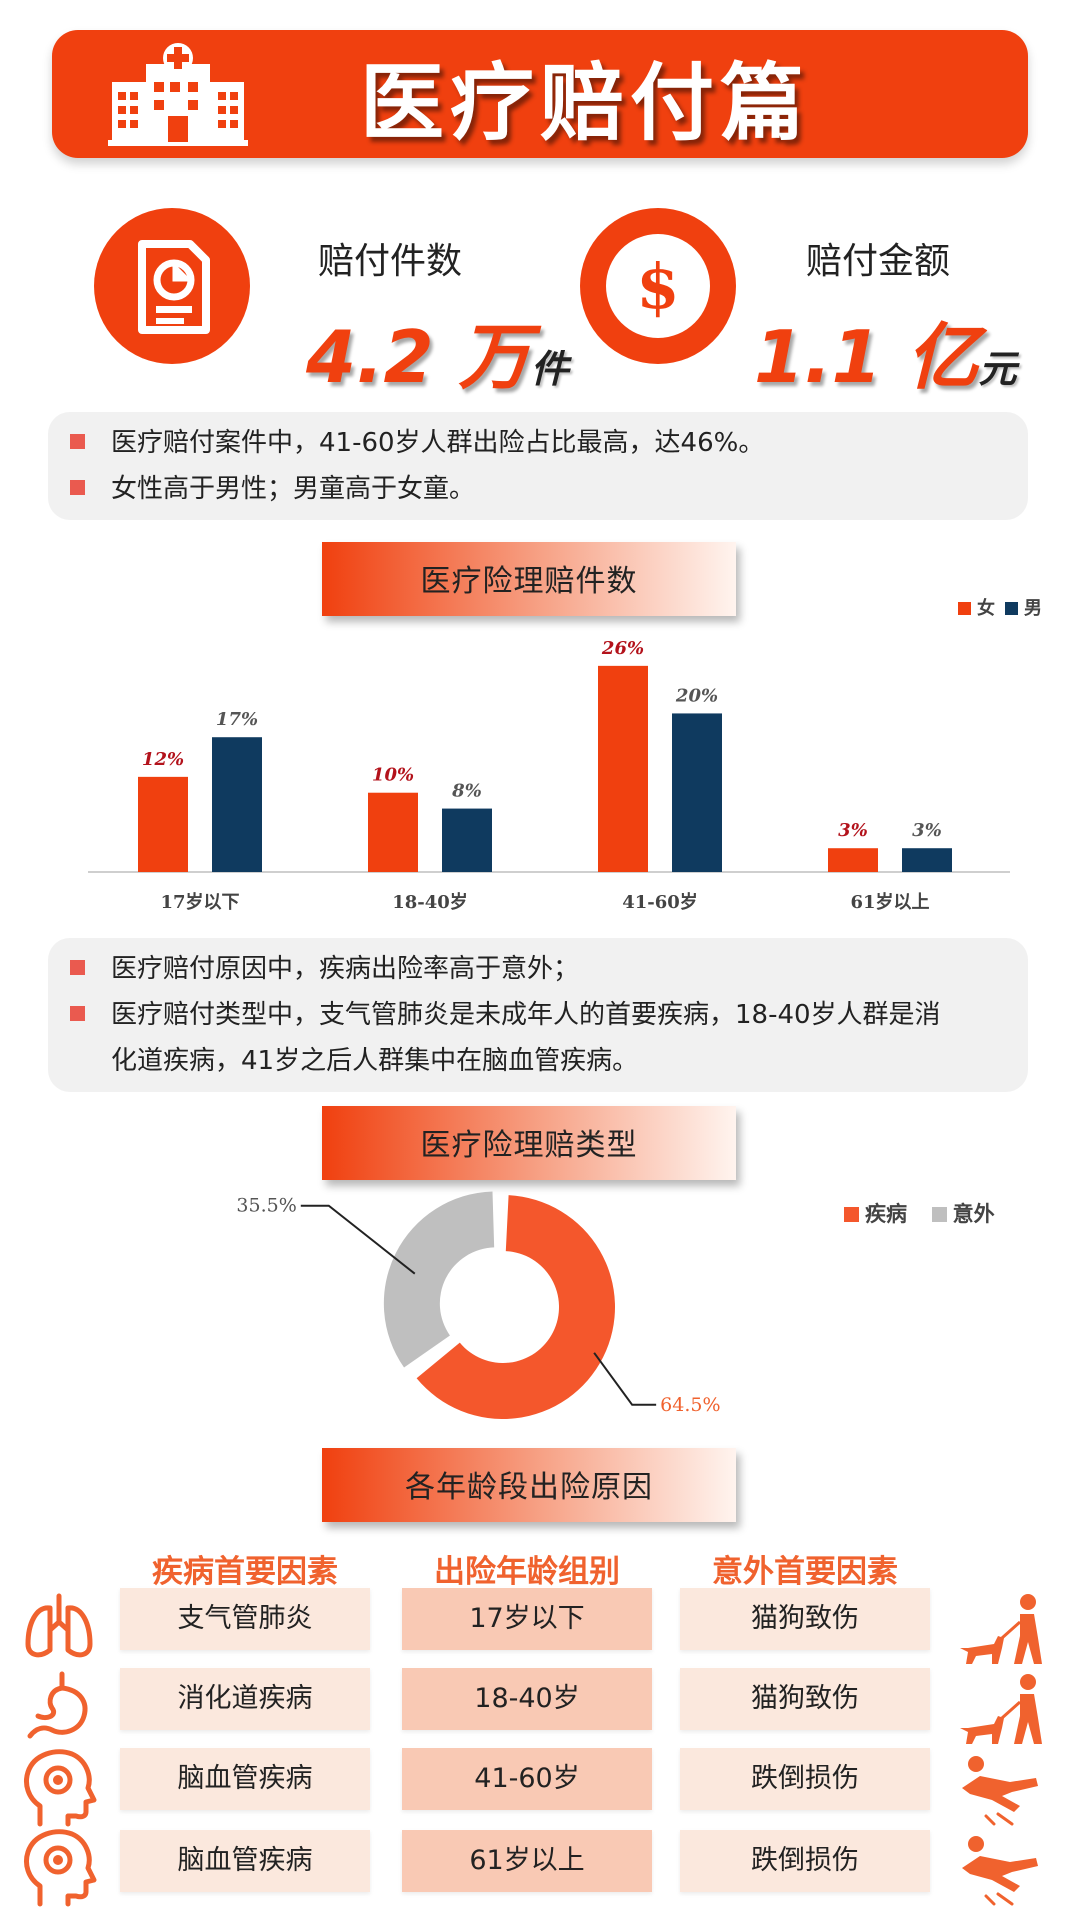 This screenshot has width=1080, height=1920. I want to click on section-title: 各年龄段出险原因, so click(529, 1487).